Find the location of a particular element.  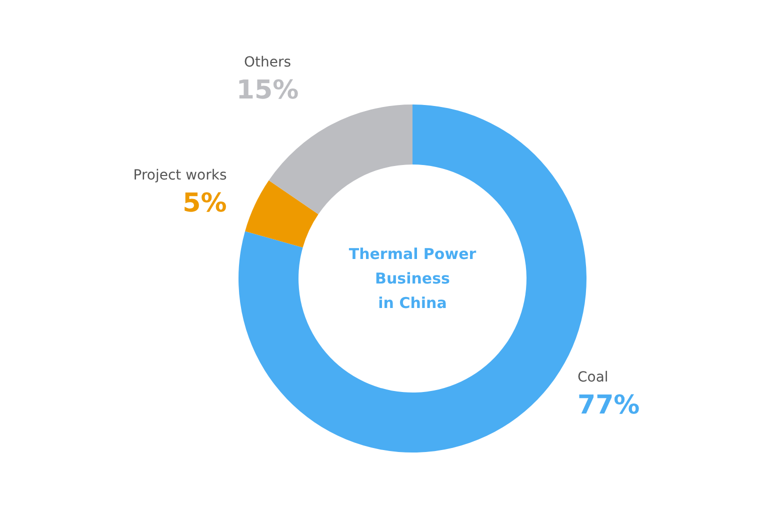

data-label: 5% is located at coordinates (204, 203).